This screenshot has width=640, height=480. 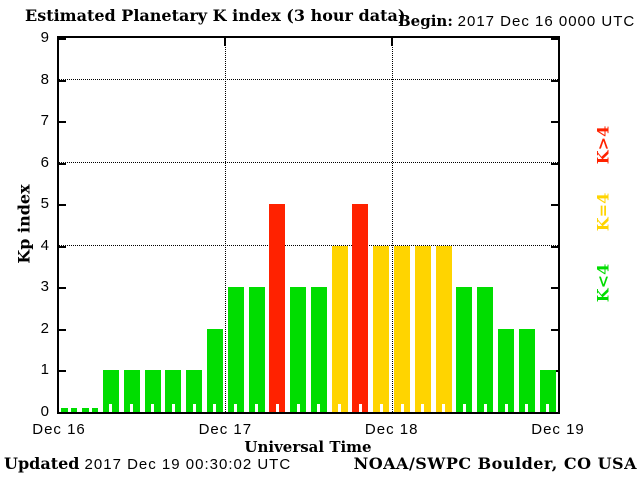 What do you see at coordinates (308, 447) in the screenshot?
I see `x-axis-title: Universal Time` at bounding box center [308, 447].